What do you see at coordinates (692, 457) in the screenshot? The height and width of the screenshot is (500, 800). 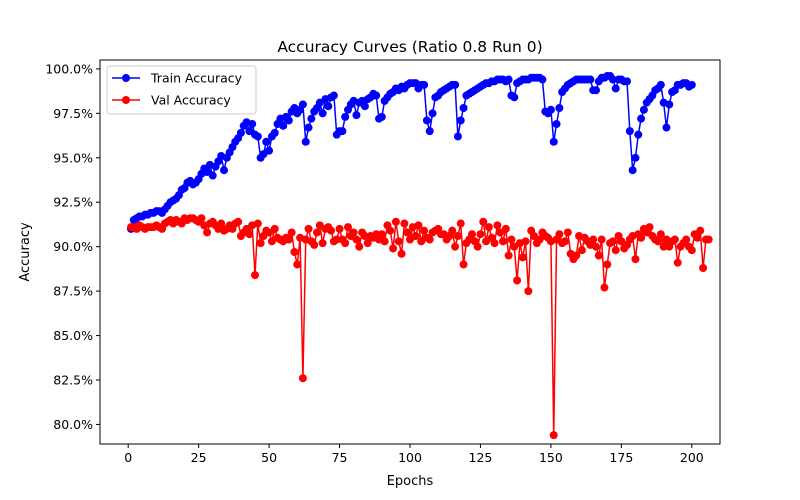 I see `x-tick-label: 200` at bounding box center [692, 457].